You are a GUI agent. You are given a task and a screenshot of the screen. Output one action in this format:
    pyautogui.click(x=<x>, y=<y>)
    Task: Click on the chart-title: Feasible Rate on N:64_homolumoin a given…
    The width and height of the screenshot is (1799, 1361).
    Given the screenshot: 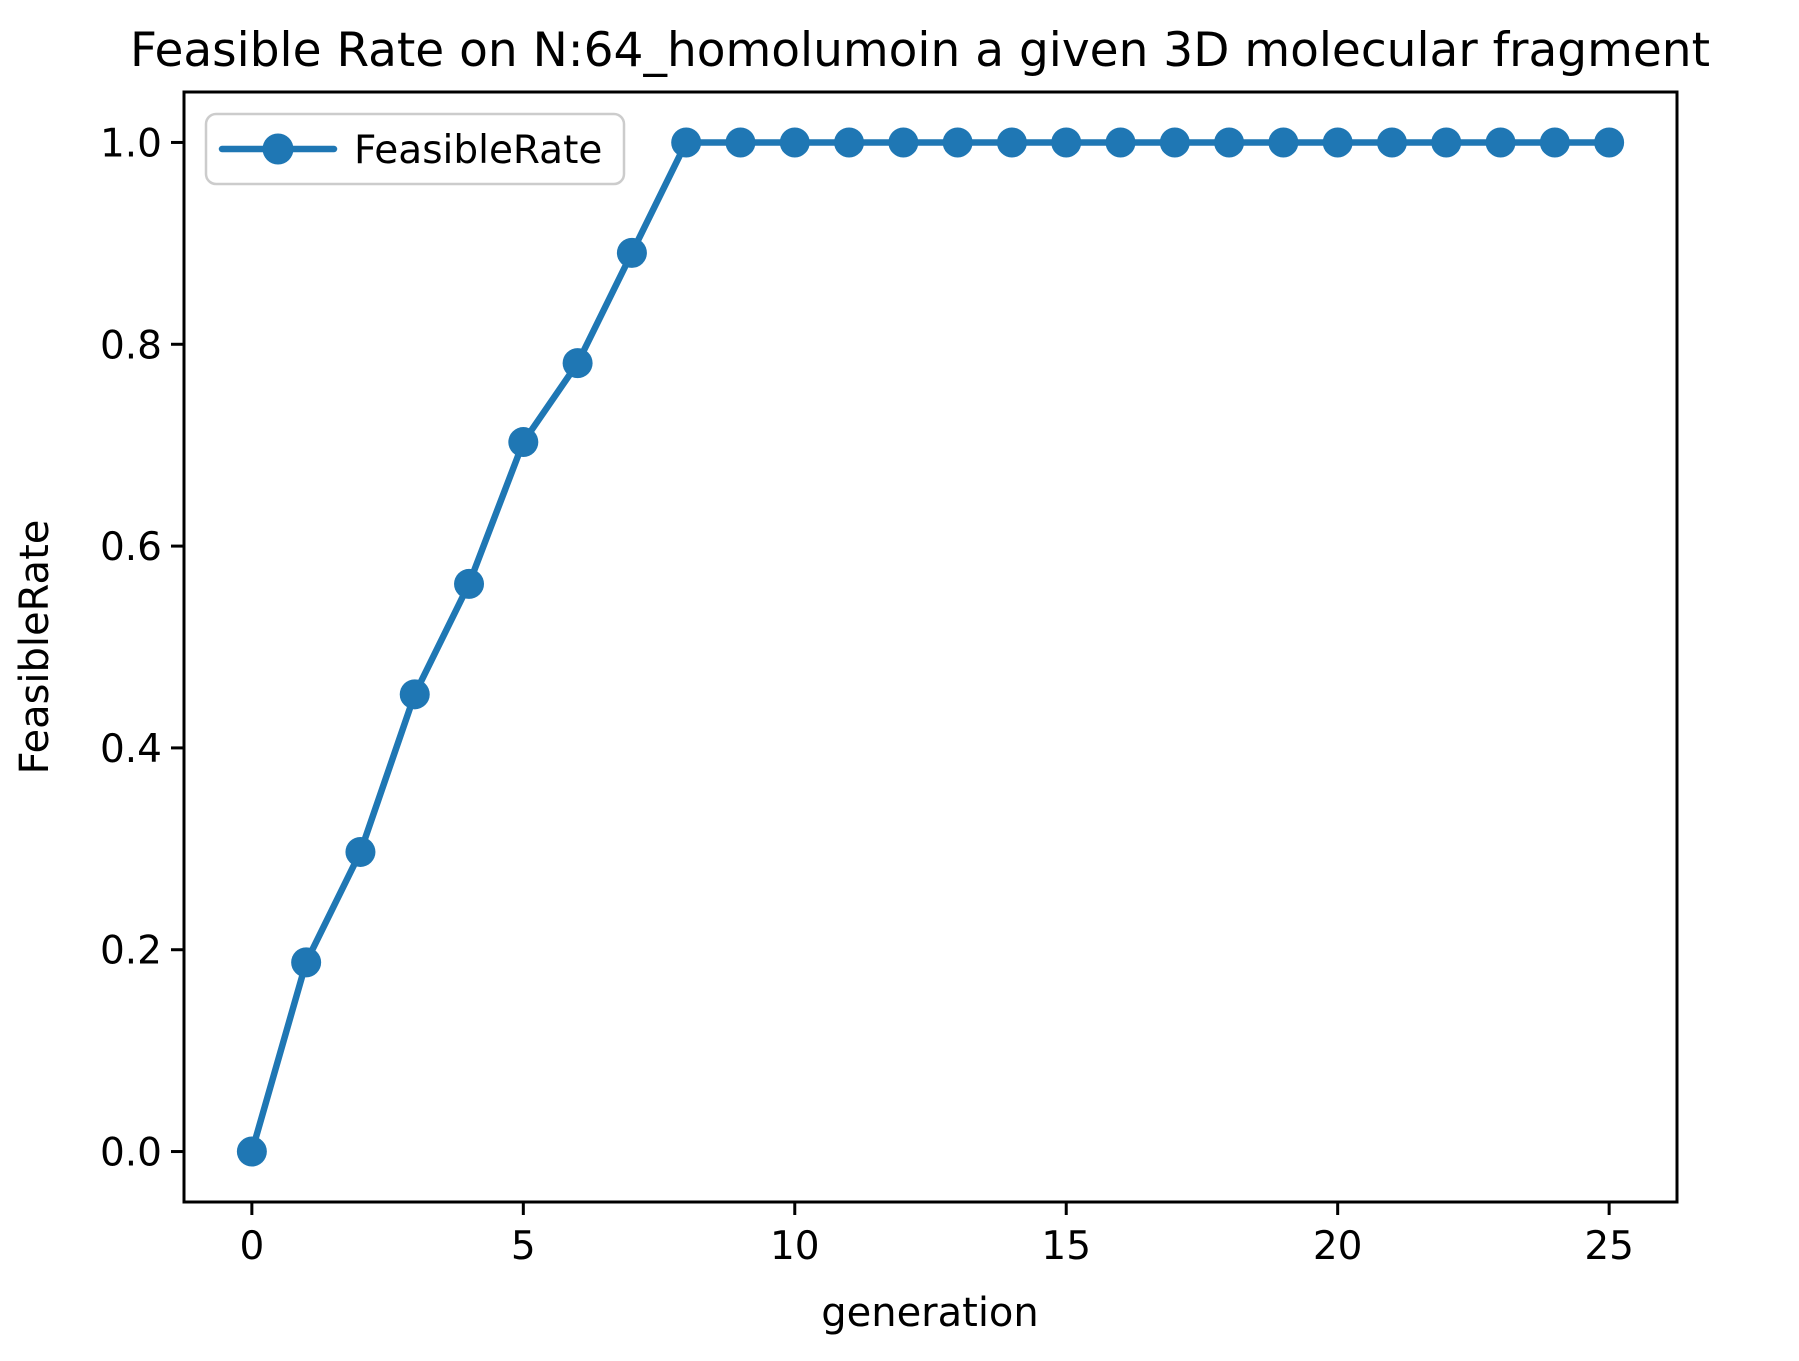 What is the action you would take?
    pyautogui.click(x=920, y=50)
    